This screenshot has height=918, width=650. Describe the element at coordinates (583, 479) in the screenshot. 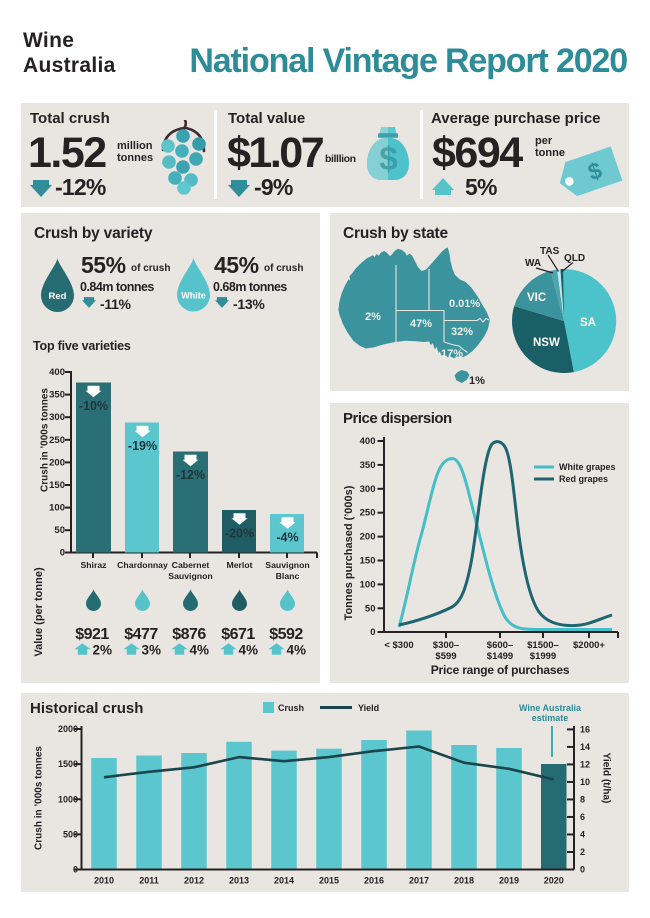

I see `svg-text: Red grapes` at that location.